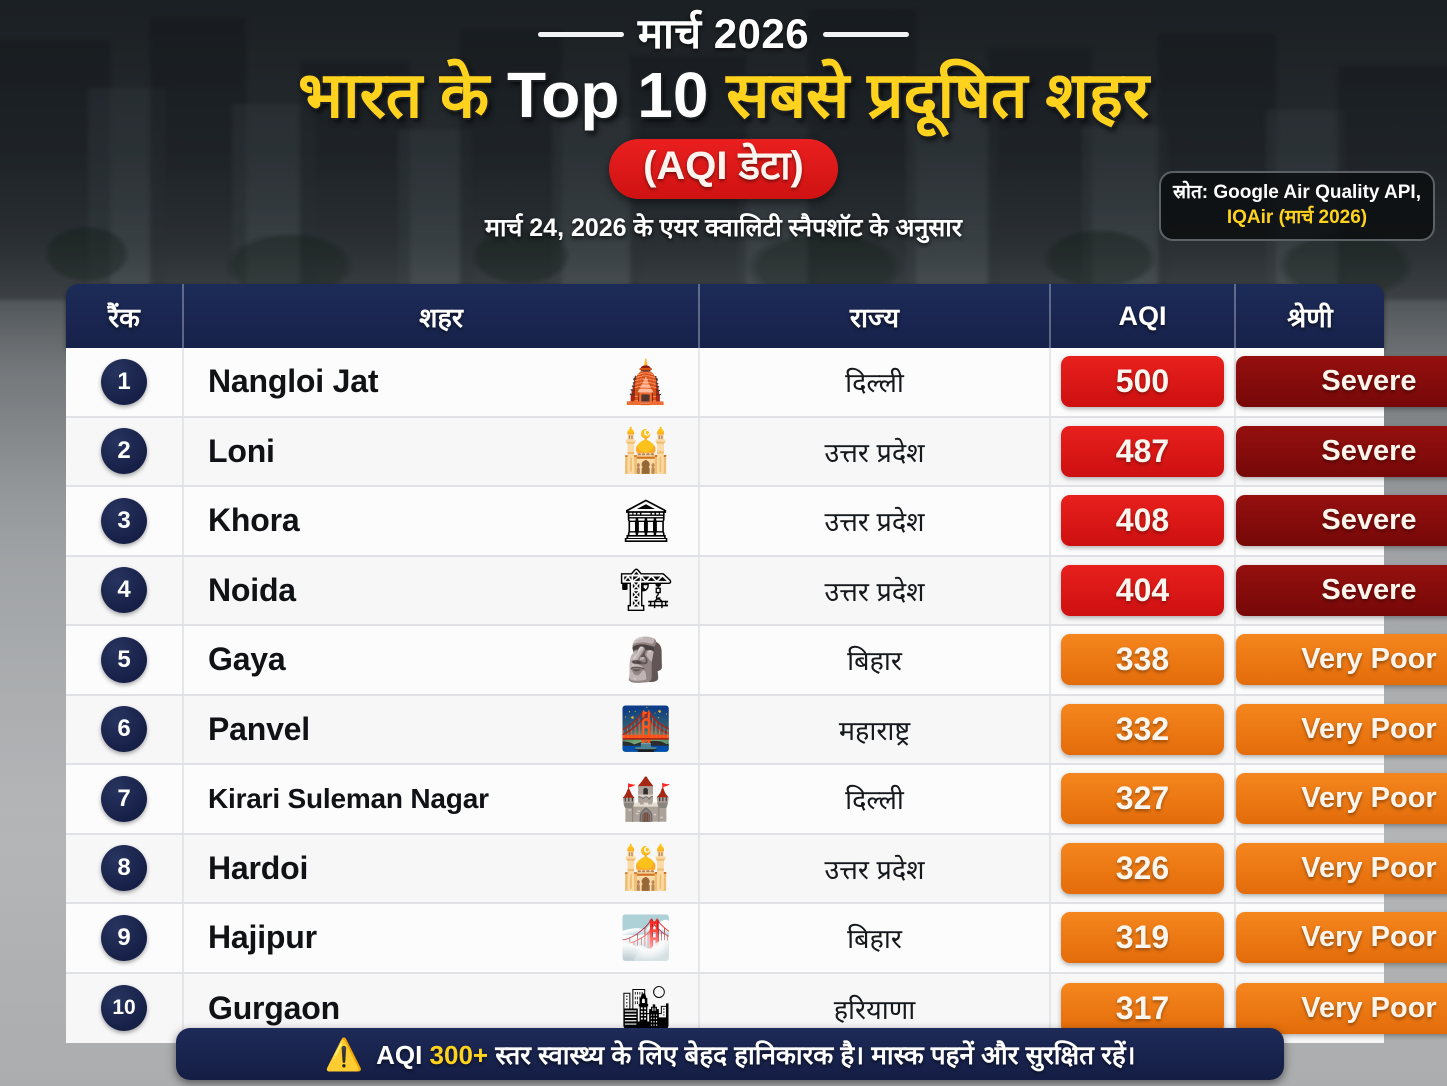 The width and height of the screenshot is (1447, 1086). I want to click on aqi-cell: 317, so click(1143, 1008).